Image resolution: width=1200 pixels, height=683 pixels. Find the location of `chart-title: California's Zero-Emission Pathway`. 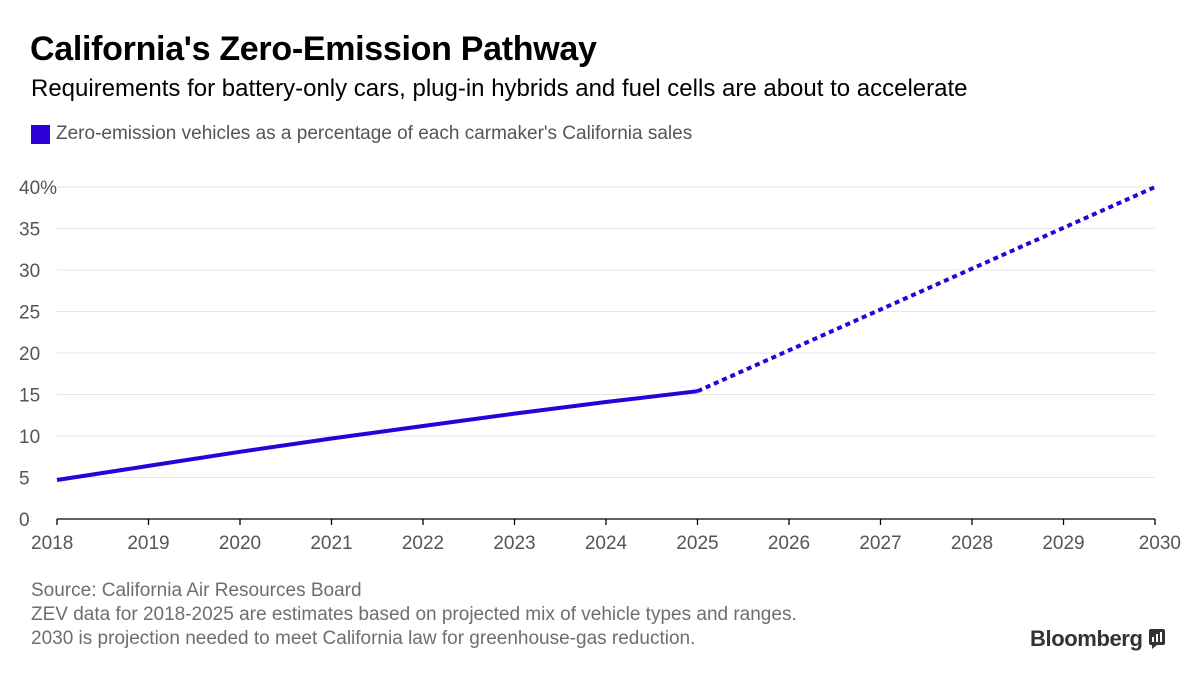

chart-title: California's Zero-Emission Pathway is located at coordinates (313, 49).